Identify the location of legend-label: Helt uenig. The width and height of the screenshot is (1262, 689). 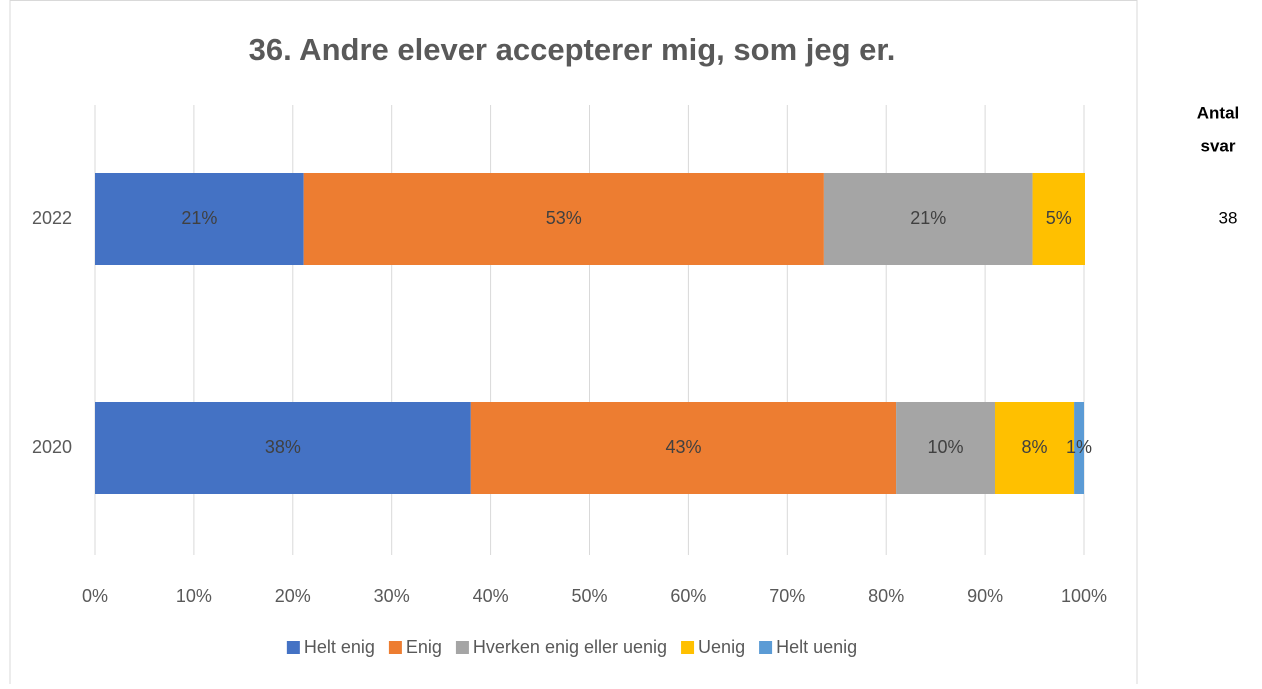
(816, 647).